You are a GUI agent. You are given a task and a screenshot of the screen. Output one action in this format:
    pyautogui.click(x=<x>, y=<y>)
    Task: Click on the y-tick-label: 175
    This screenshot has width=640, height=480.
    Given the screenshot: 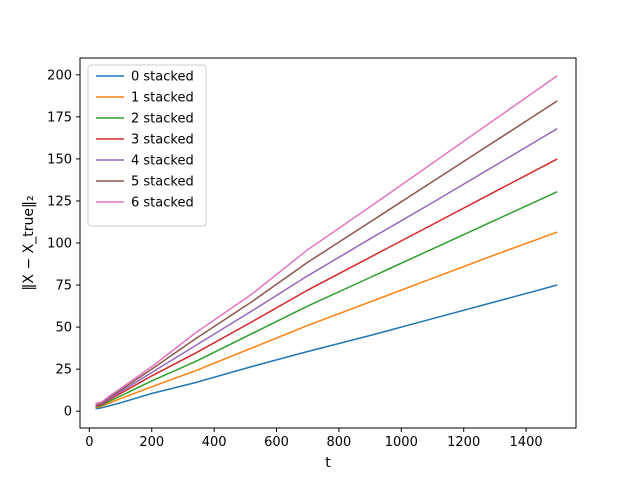 What is the action you would take?
    pyautogui.click(x=59, y=117)
    